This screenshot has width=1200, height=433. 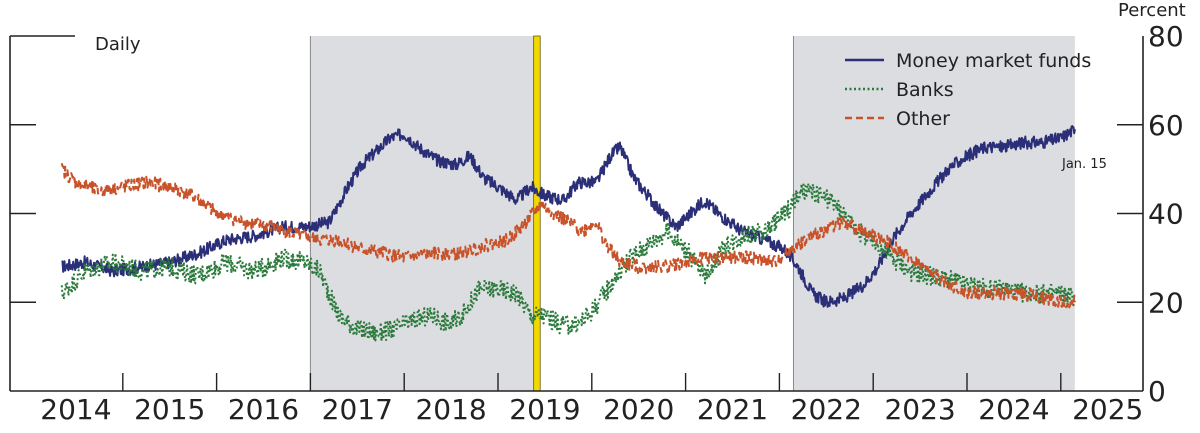 What do you see at coordinates (826, 409) in the screenshot?
I see `x-tick-label-2022: 2022` at bounding box center [826, 409].